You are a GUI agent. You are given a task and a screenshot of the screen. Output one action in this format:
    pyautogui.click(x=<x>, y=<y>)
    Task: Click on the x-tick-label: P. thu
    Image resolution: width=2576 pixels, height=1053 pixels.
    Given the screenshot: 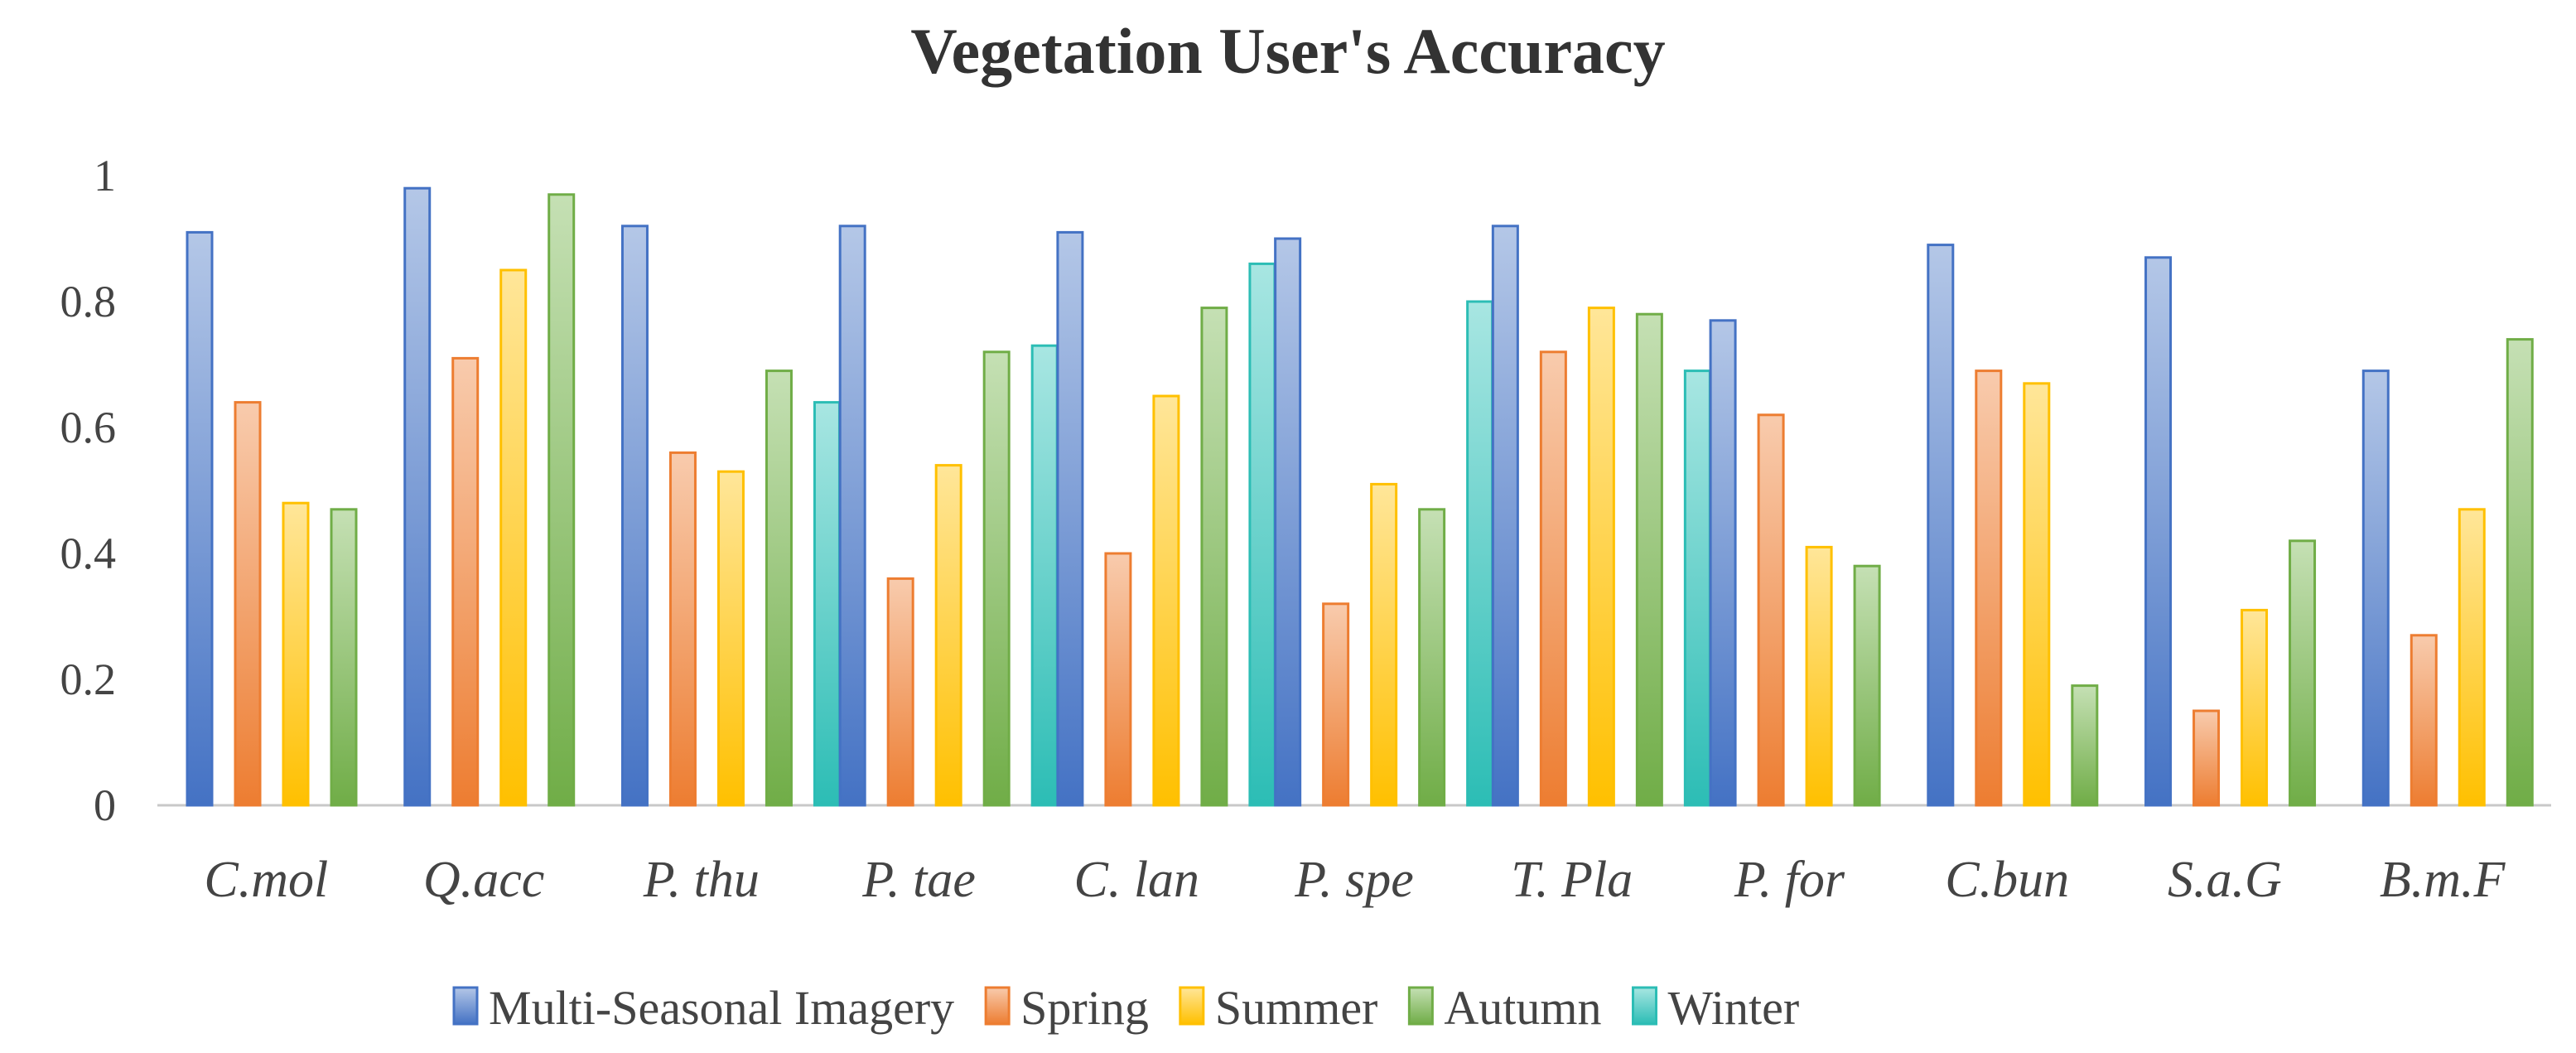 What is the action you would take?
    pyautogui.click(x=701, y=880)
    